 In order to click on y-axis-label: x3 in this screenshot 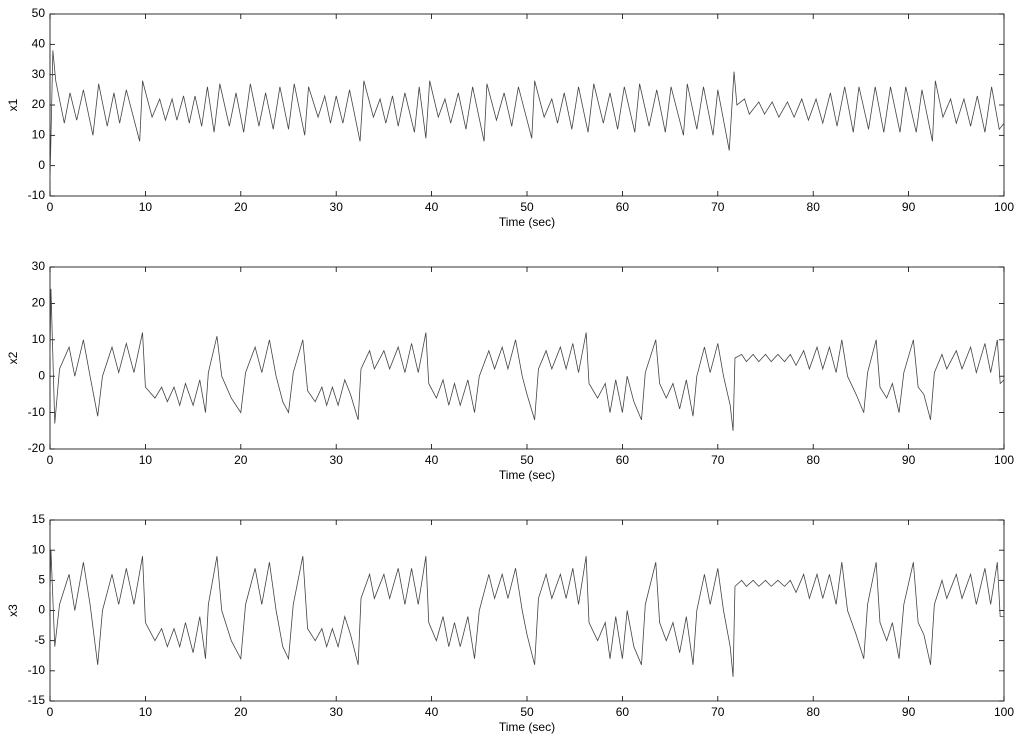, I will do `click(13, 610)`.